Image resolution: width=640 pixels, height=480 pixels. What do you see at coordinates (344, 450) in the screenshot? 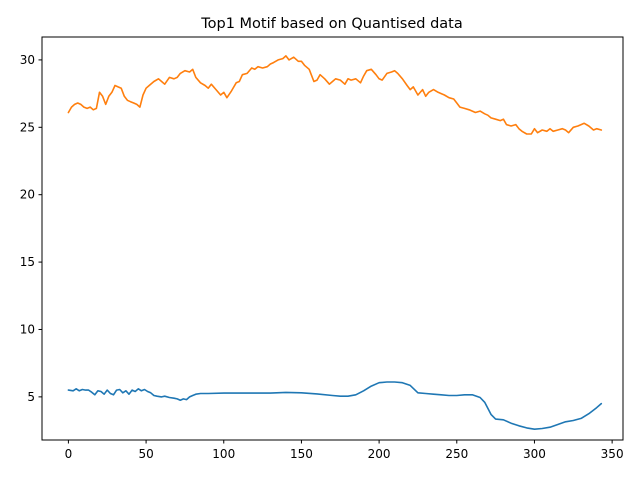
I see `x-axis: 0 50 100 150 200 250 300 350` at bounding box center [344, 450].